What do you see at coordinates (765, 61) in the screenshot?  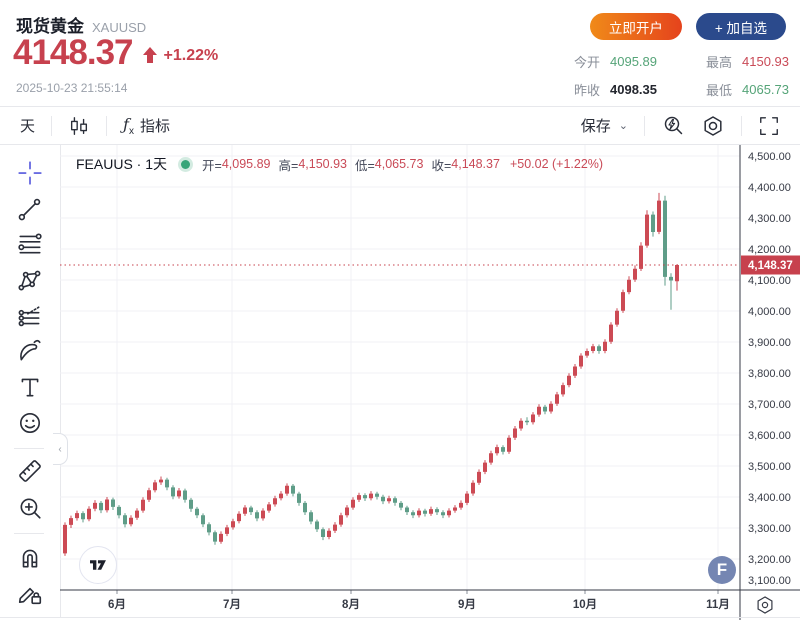 I see `stat-high-value: 4150.93` at bounding box center [765, 61].